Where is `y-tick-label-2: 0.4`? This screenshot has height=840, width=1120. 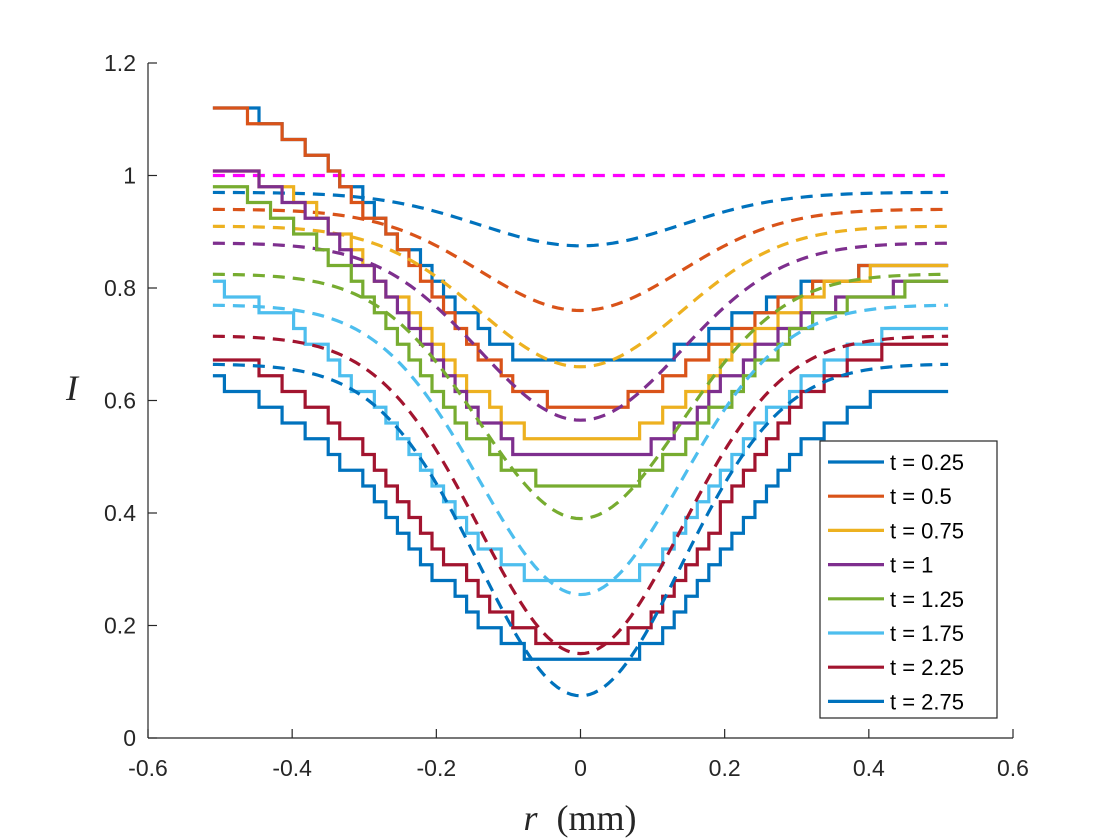 y-tick-label-2: 0.4 is located at coordinates (120, 513).